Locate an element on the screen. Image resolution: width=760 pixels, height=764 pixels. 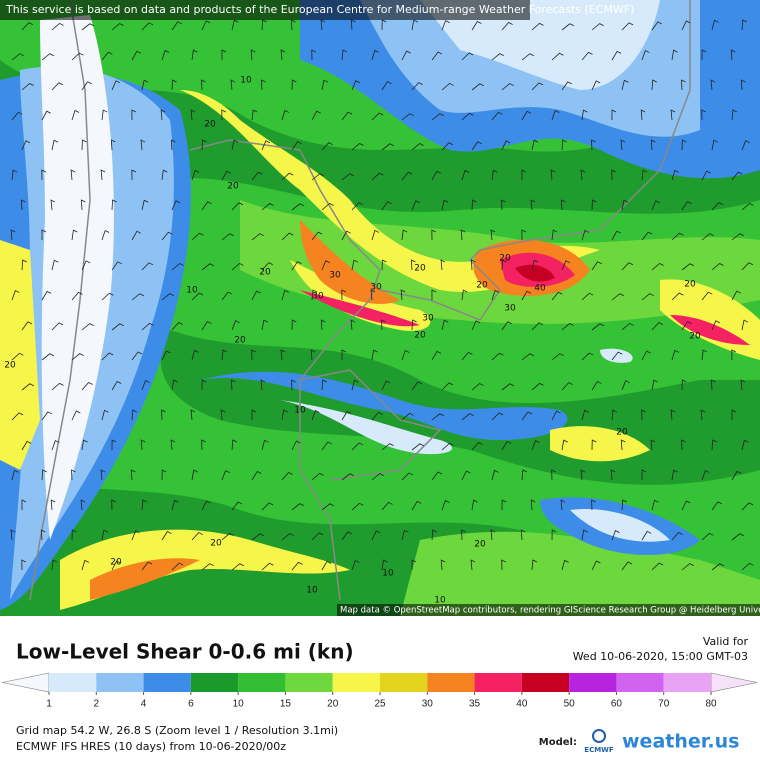
ecmwf-logo: ECMWF is located at coordinates (599, 750).